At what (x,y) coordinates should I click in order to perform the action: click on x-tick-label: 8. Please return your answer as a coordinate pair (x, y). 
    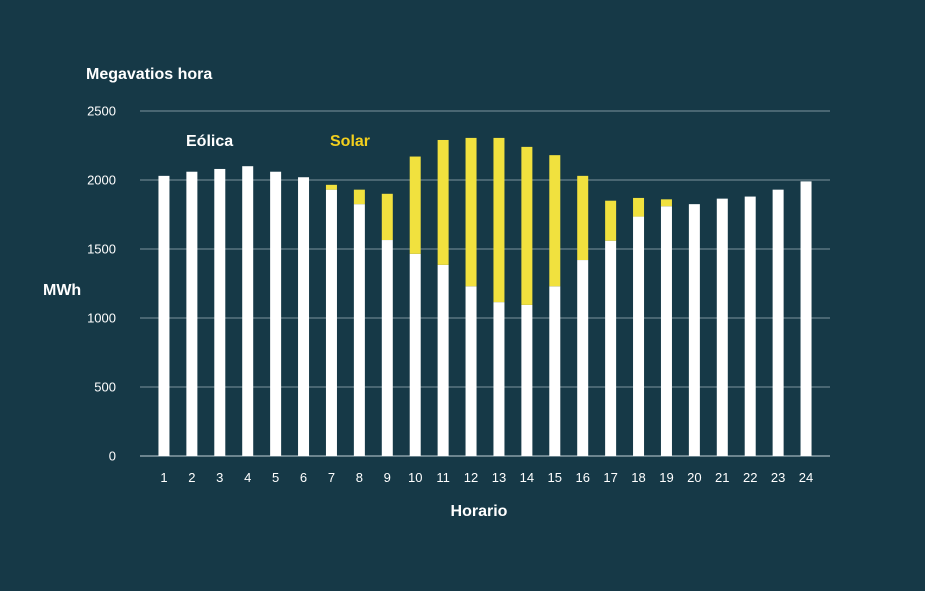
    Looking at the image, I should click on (359, 477).